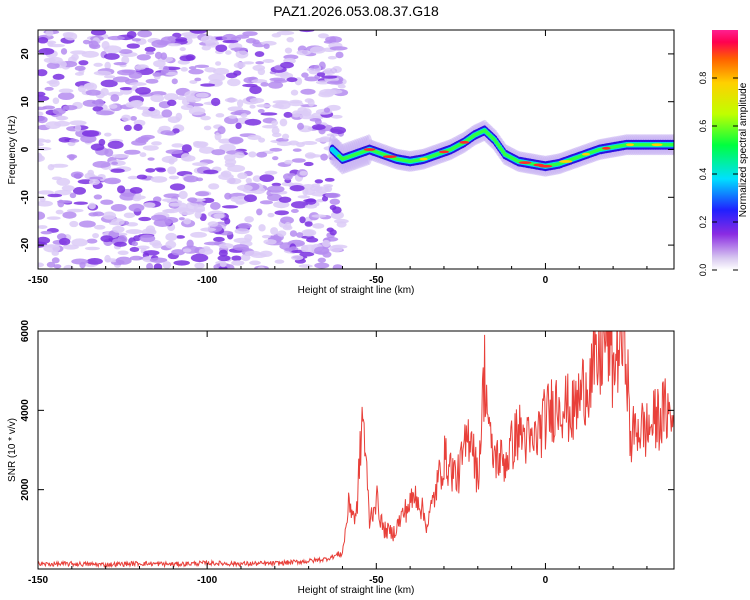 The image size is (750, 600). I want to click on spectrogram-ytick-label: -20, so click(25, 244).